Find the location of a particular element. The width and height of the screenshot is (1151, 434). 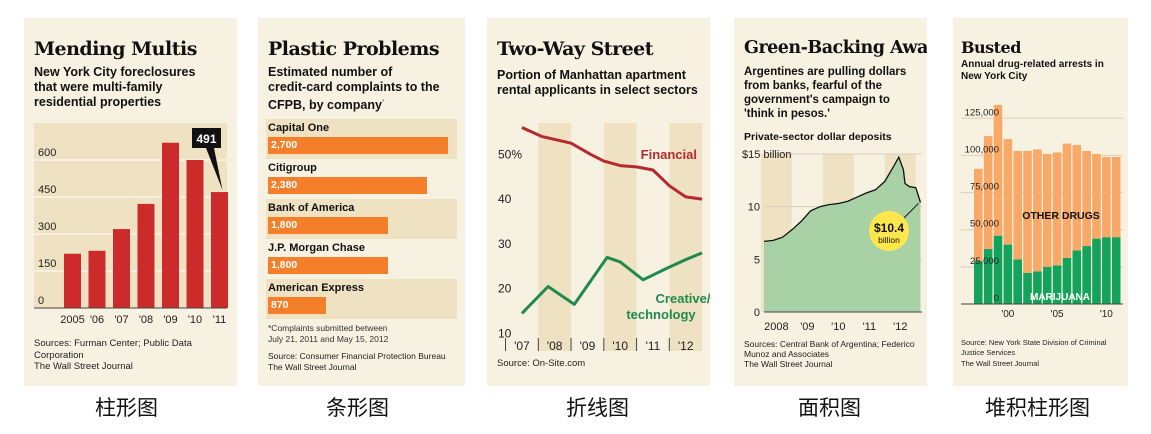

chart-source: Source: On-Site.com is located at coordinates (541, 364).